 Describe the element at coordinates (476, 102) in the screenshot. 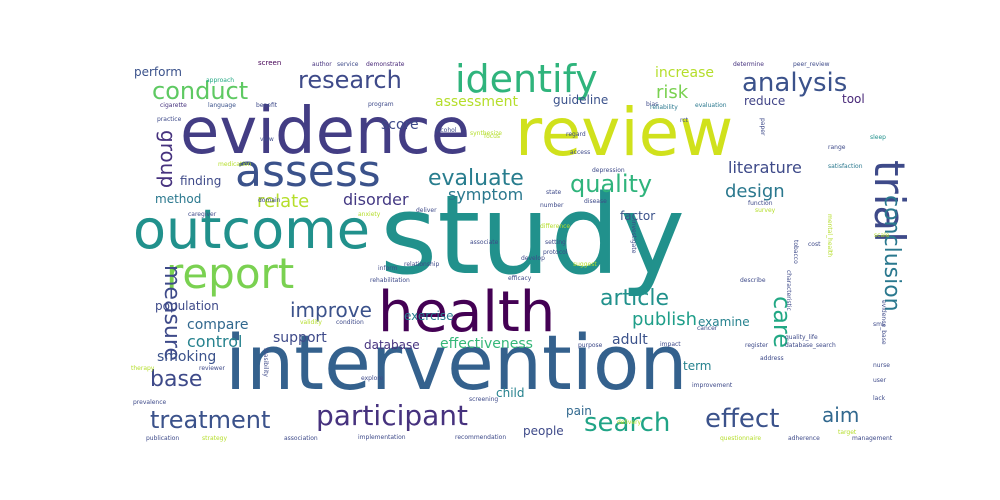

I see `cloud-word-assessment: assessment` at that location.